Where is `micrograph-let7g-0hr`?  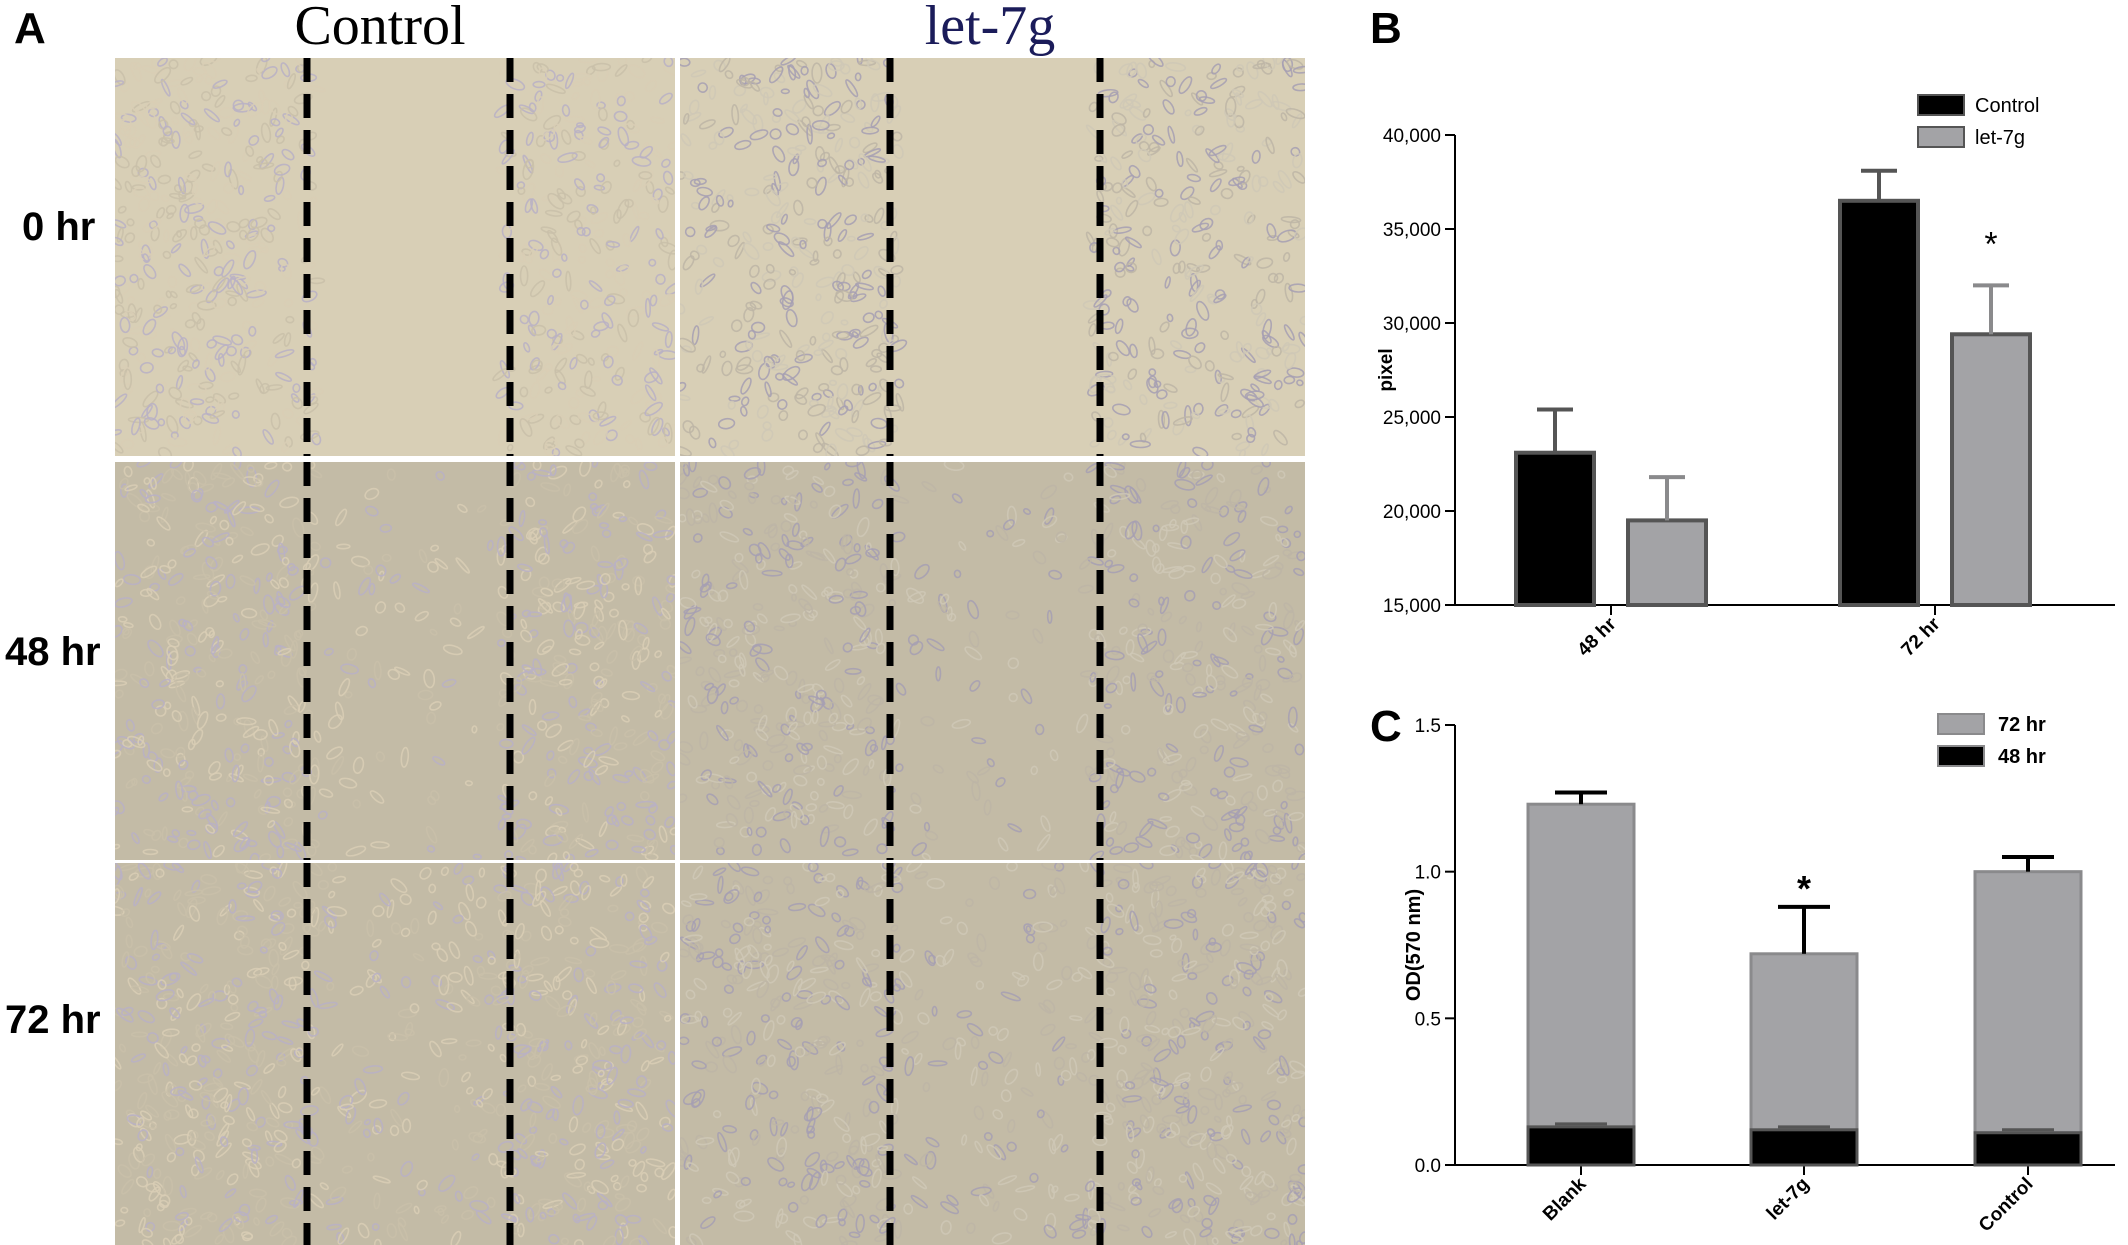
micrograph-let7g-0hr is located at coordinates (992, 257).